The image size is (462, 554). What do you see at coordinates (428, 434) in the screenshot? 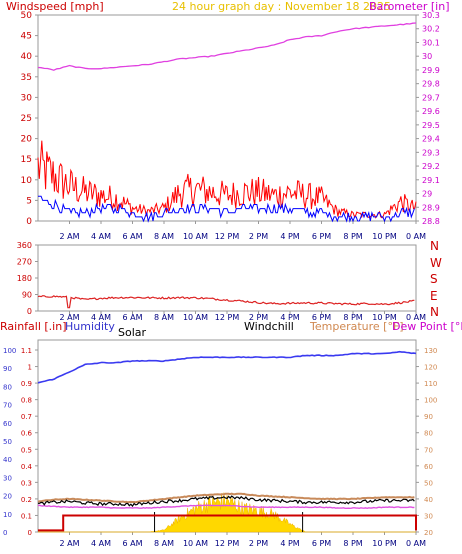
I see `temp-y-tick-label: 80` at bounding box center [428, 434].